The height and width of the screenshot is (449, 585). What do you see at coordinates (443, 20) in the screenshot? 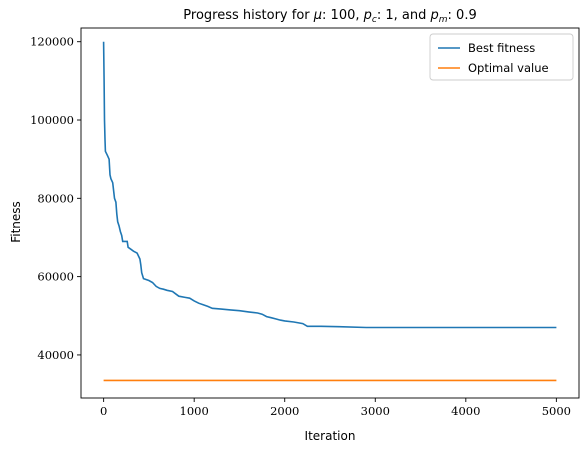
I see `chart-title-subscript: m` at bounding box center [443, 20].